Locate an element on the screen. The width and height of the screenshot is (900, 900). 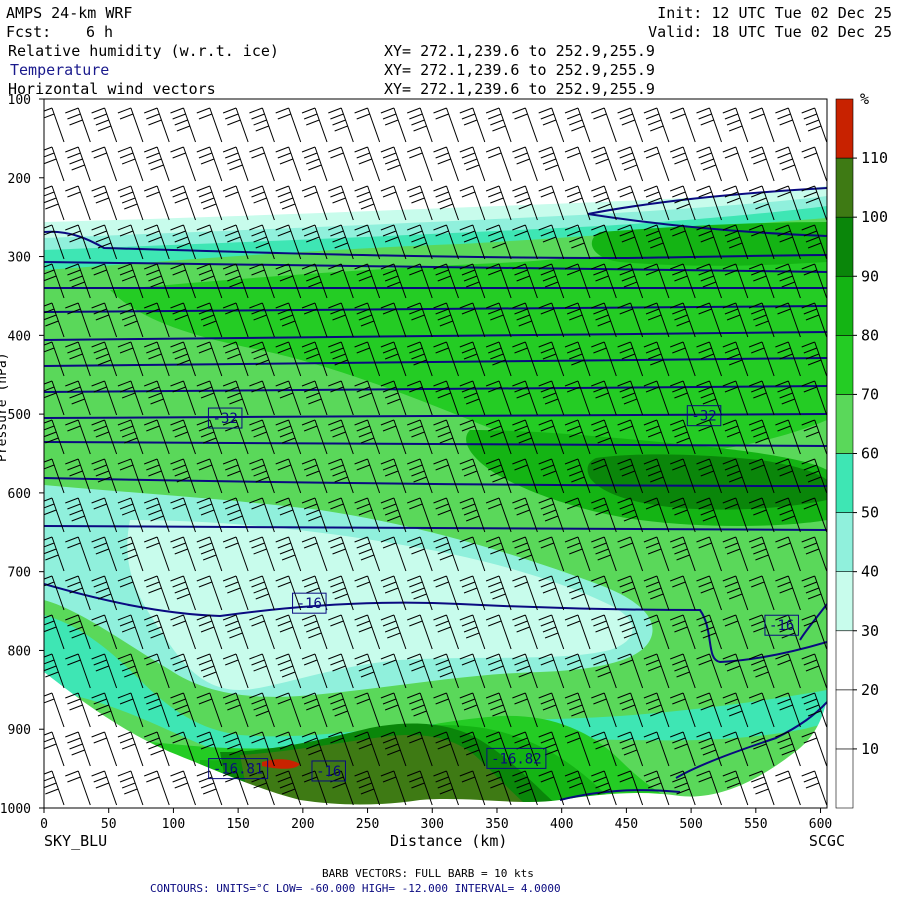
field-temp-name: Temperature is located at coordinates (59, 70).